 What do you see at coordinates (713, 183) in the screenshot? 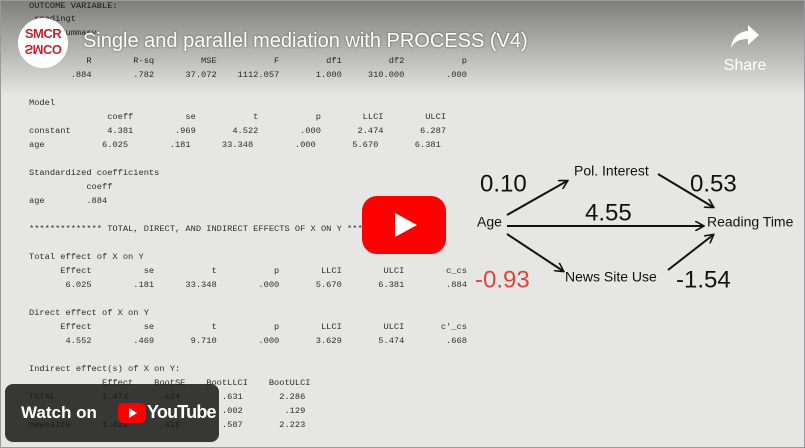
I see `path-coefficient: 0.53` at bounding box center [713, 183].